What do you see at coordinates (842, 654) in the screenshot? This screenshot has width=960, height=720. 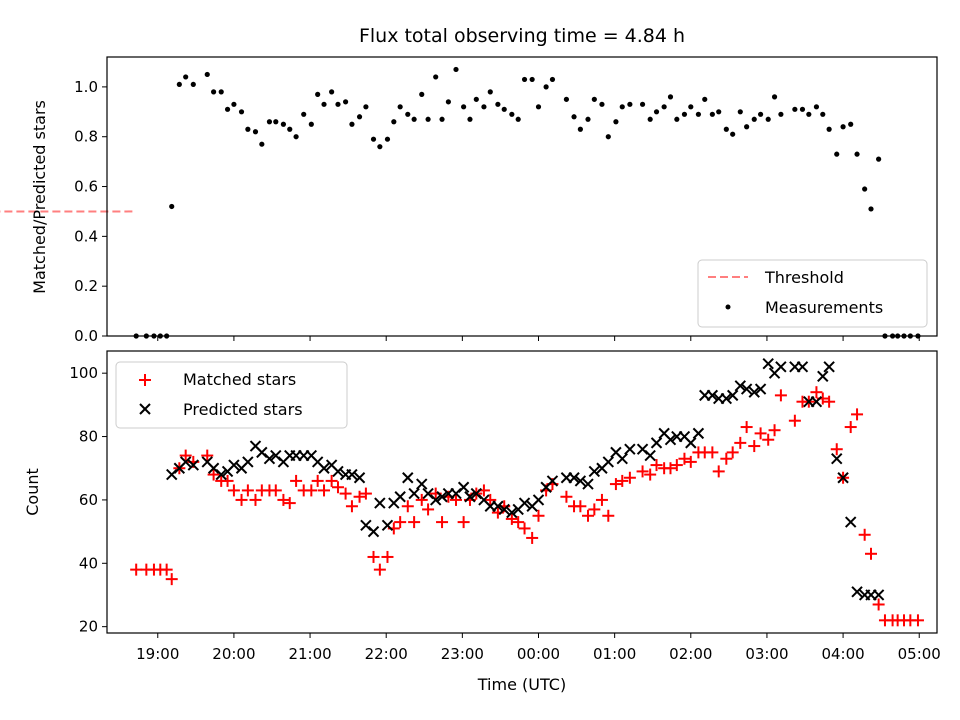 I see `x-tick-label: 04:00` at bounding box center [842, 654].